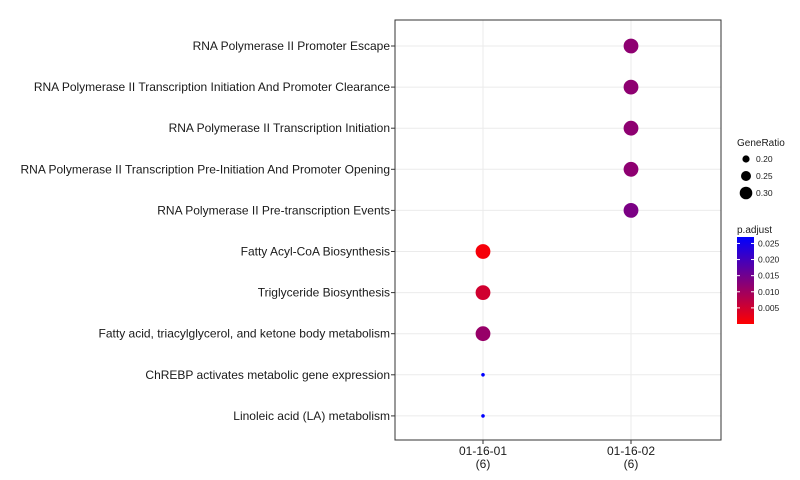 The height and width of the screenshot is (480, 800). Describe the element at coordinates (764, 176) in the screenshot. I see `legend-size-label: 0.25` at that location.